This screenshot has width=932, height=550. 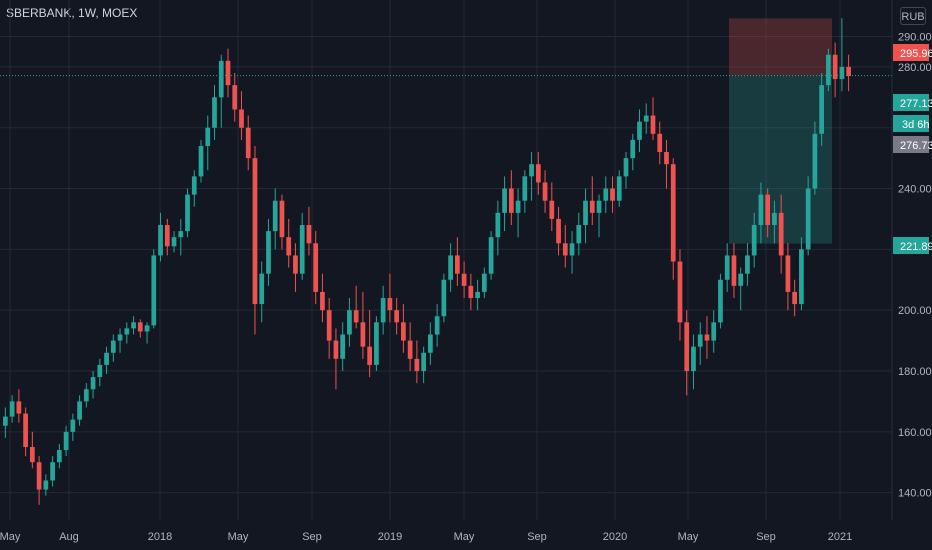 What do you see at coordinates (912, 102) in the screenshot?
I see `last-price-tag: 277.13` at bounding box center [912, 102].